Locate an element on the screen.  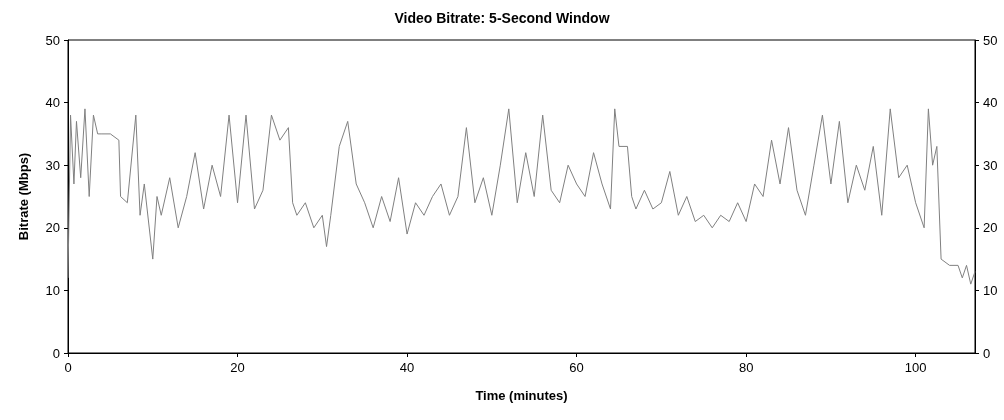
x-tick-label: 100 is located at coordinates (915, 367).